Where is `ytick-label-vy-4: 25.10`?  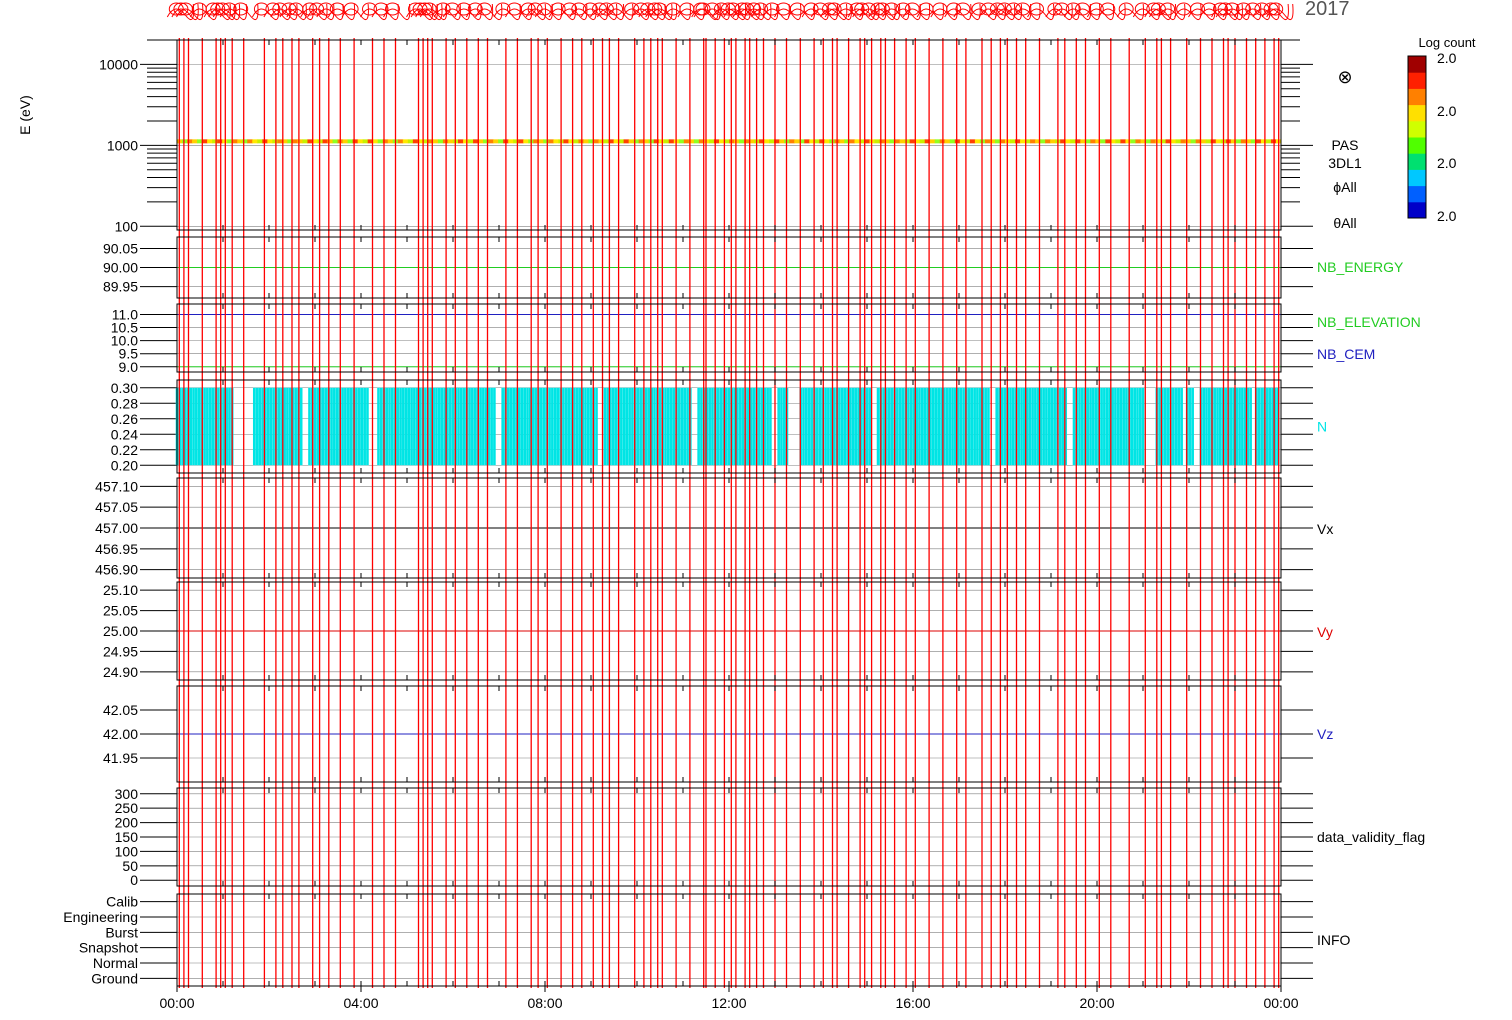
ytick-label-vy-4: 25.10 is located at coordinates (120, 590).